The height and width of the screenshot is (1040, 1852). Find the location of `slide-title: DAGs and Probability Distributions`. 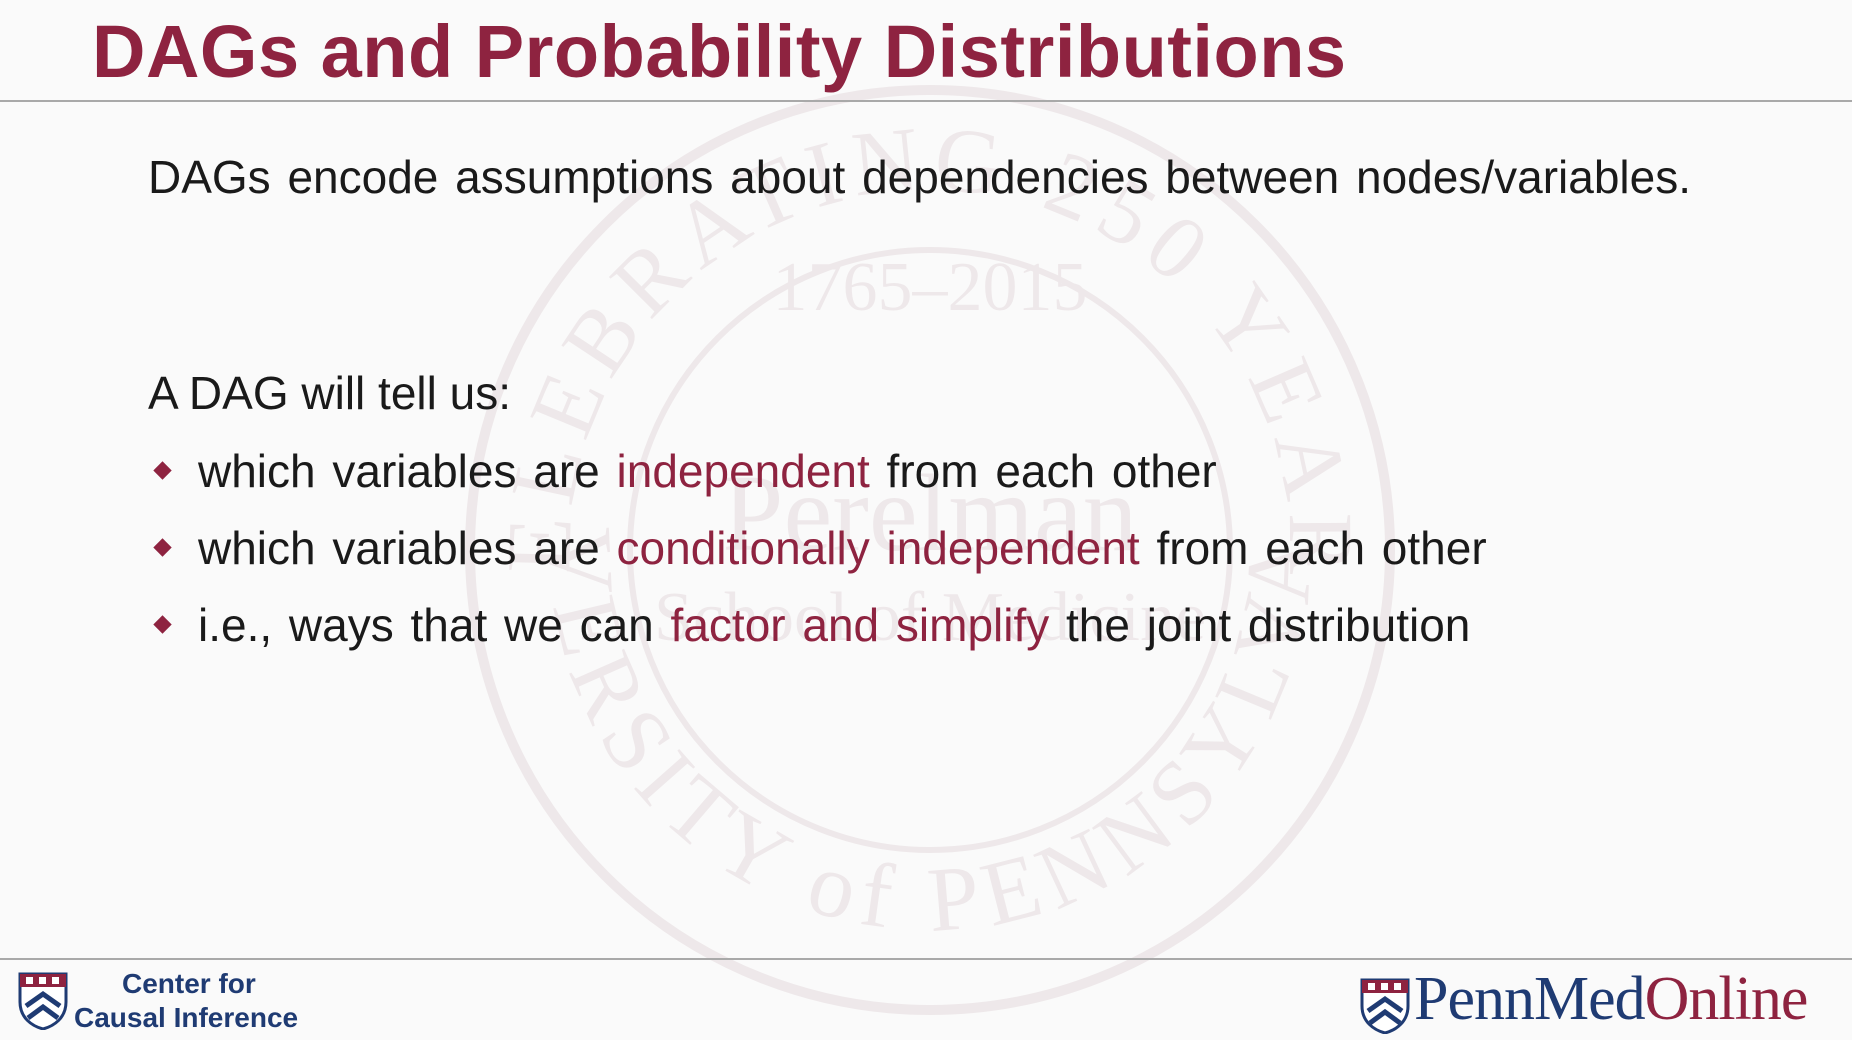

slide-title: DAGs and Probability Distributions is located at coordinates (719, 51).